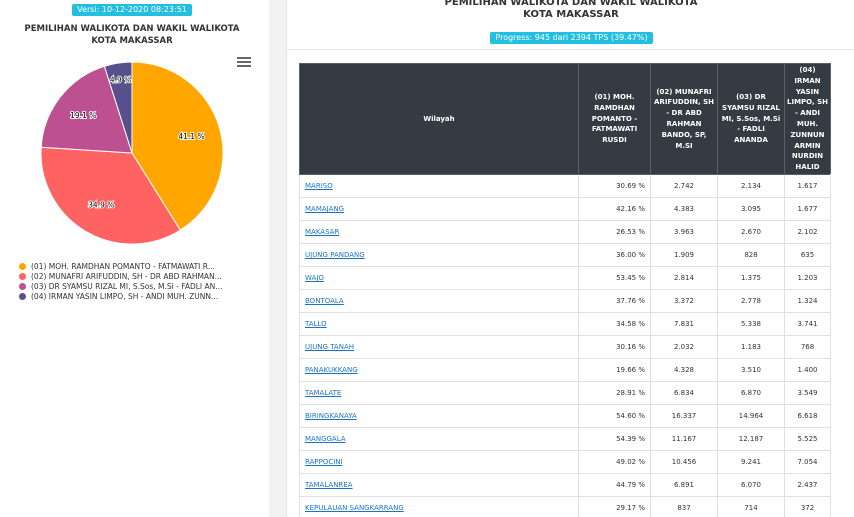 This screenshot has width=854, height=517. Describe the element at coordinates (439, 119) in the screenshot. I see `header-wilayah: Wilayah` at that location.